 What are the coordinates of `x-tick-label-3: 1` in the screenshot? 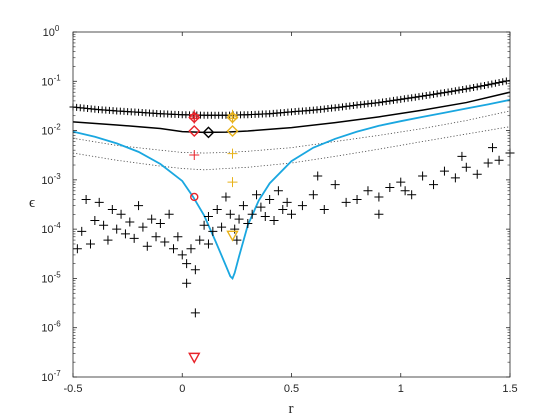 It's located at (401, 389).